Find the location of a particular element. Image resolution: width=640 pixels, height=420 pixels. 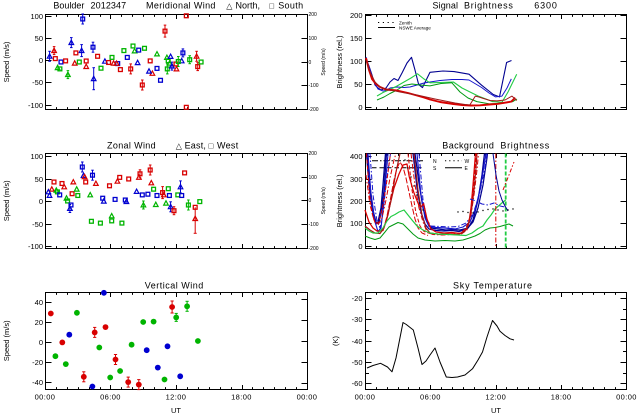

svg-text: NSWE Average is located at coordinates (415, 27).